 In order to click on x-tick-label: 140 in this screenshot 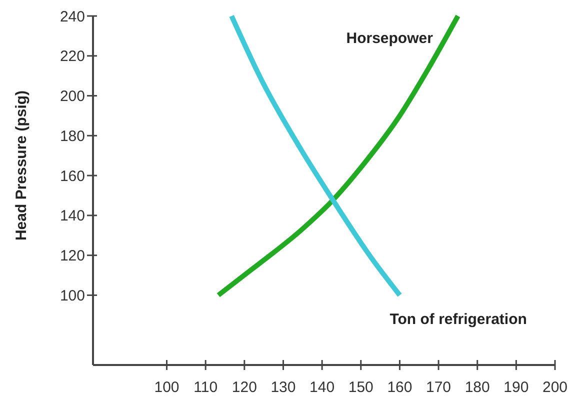, I will do `click(322, 387)`.